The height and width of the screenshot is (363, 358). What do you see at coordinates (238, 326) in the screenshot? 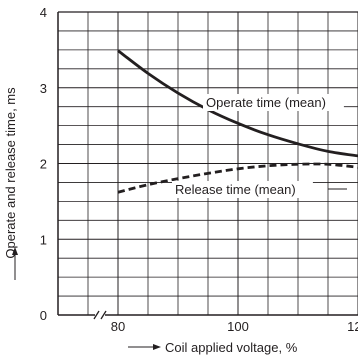
I see `x-tick-label: 100` at bounding box center [238, 326].